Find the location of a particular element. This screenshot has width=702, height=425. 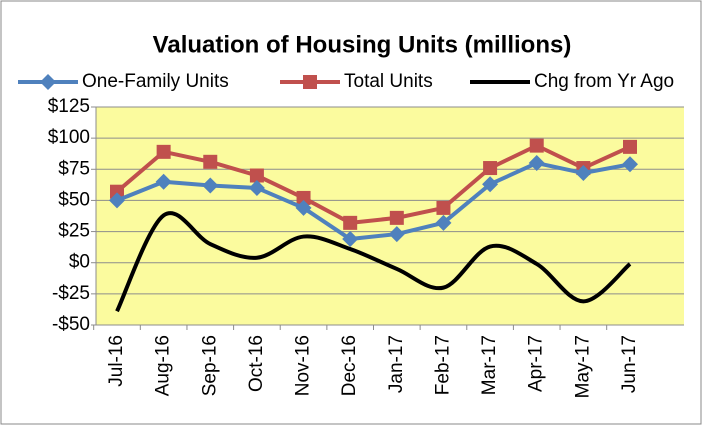

y-tick-label: -$25 is located at coordinates (71, 293).